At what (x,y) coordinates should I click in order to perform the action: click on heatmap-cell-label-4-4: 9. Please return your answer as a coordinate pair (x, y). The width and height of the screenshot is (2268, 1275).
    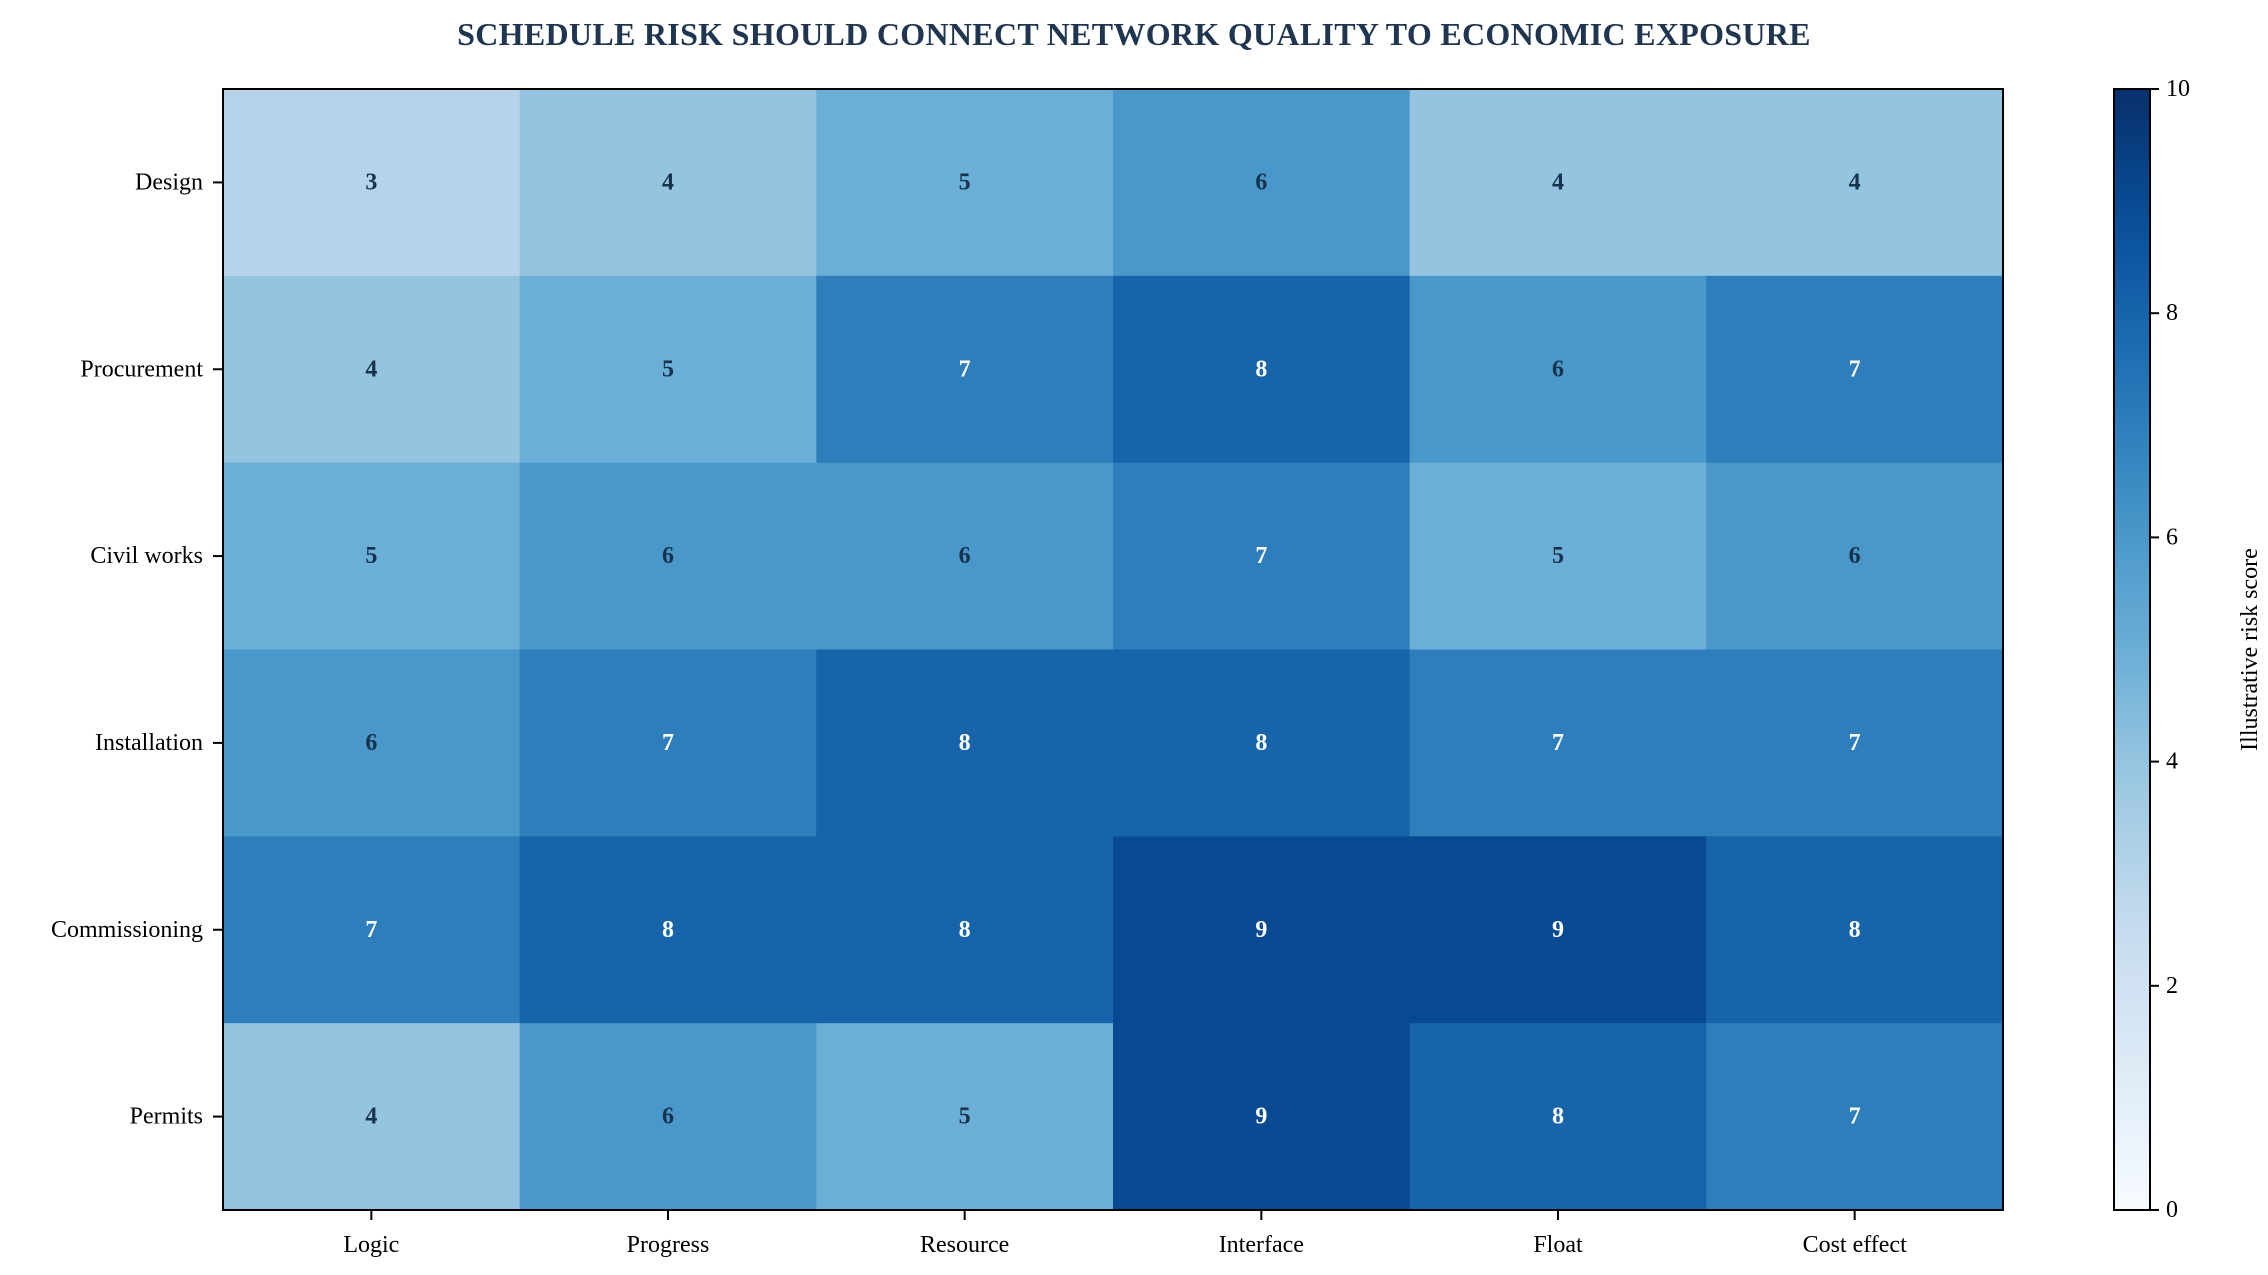
    Looking at the image, I should click on (1558, 930).